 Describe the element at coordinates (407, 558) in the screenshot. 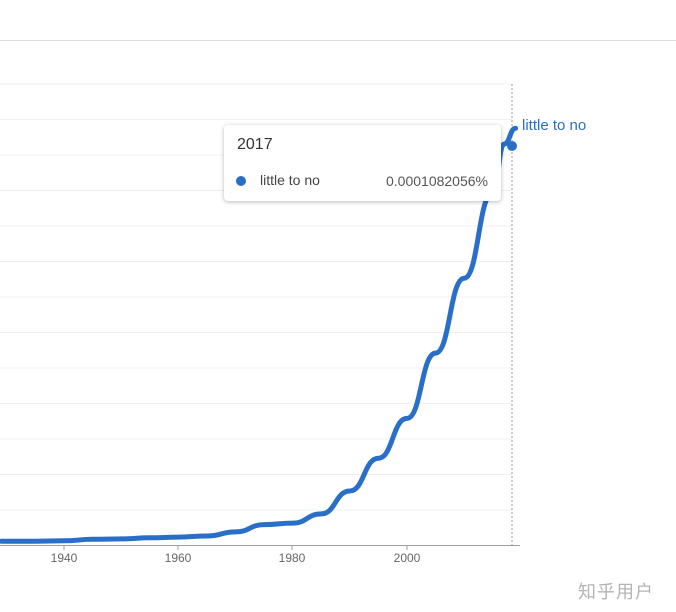

I see `x-tick-label: 2000` at that location.